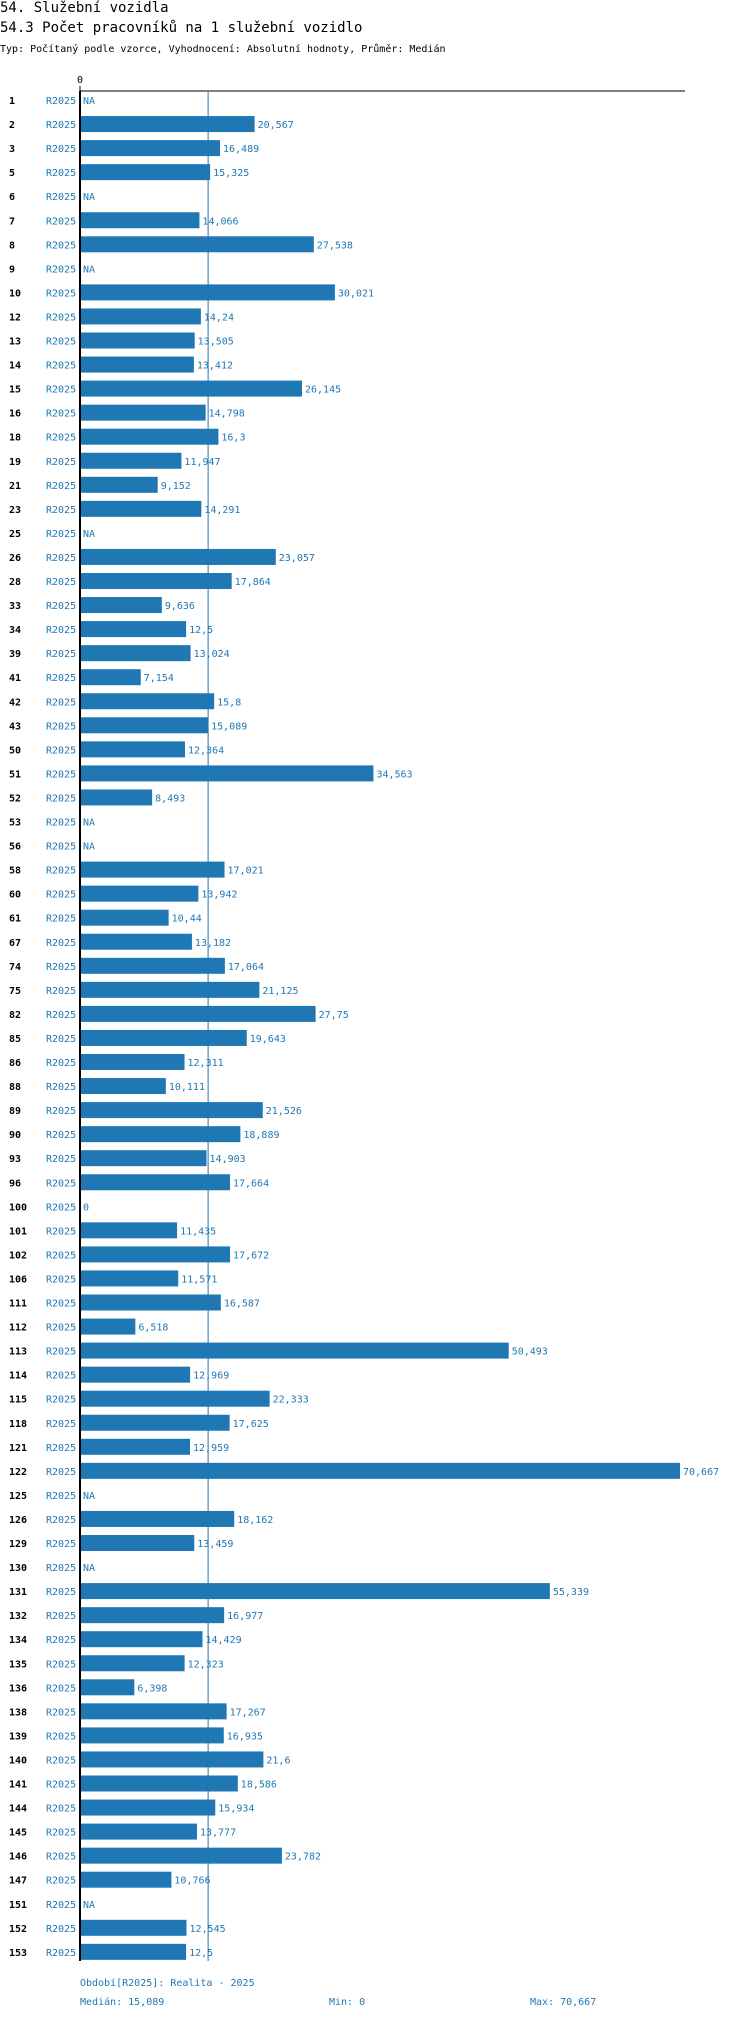 The image size is (750, 2024). Describe the element at coordinates (15, 1015) in the screenshot. I see `row-label: 82` at that location.